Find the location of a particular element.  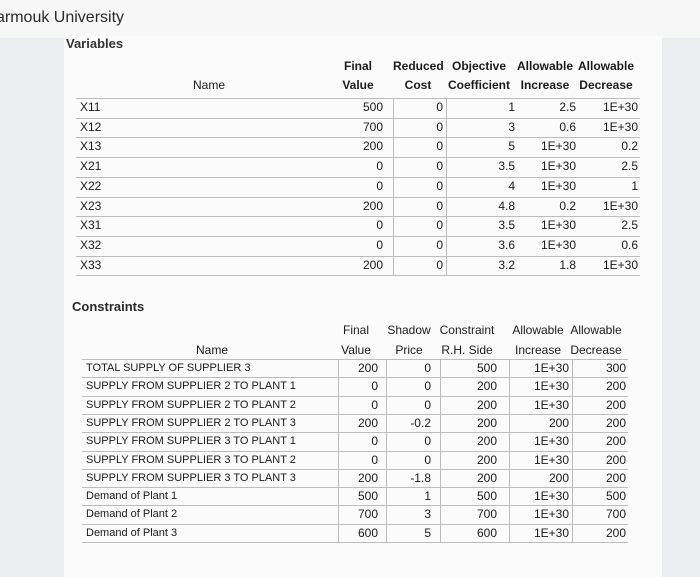

variables-cell-2: 3.5 is located at coordinates (506, 166).